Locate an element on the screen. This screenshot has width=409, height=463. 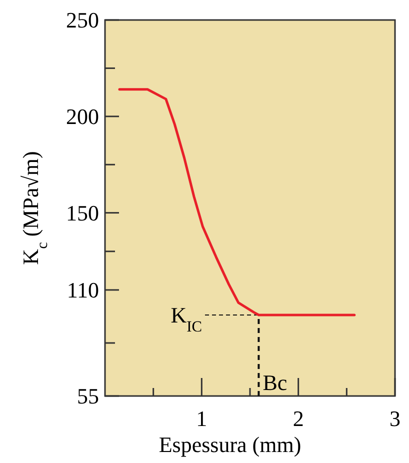
y-tick-label: 200 is located at coordinates (82, 117).